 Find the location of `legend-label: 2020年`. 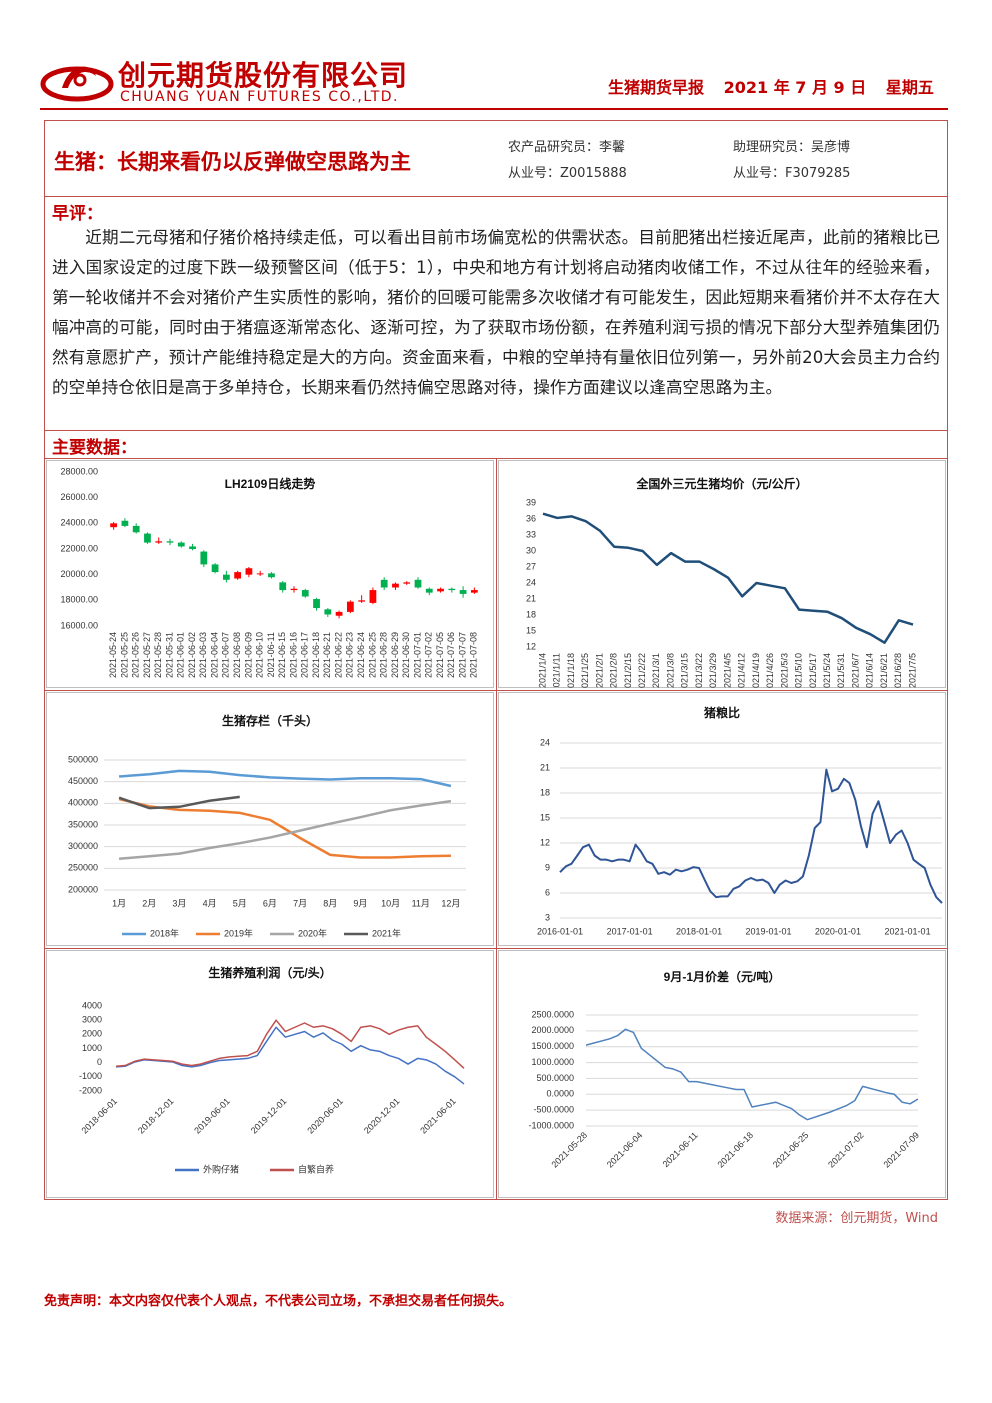

legend-label: 2020年 is located at coordinates (312, 932).